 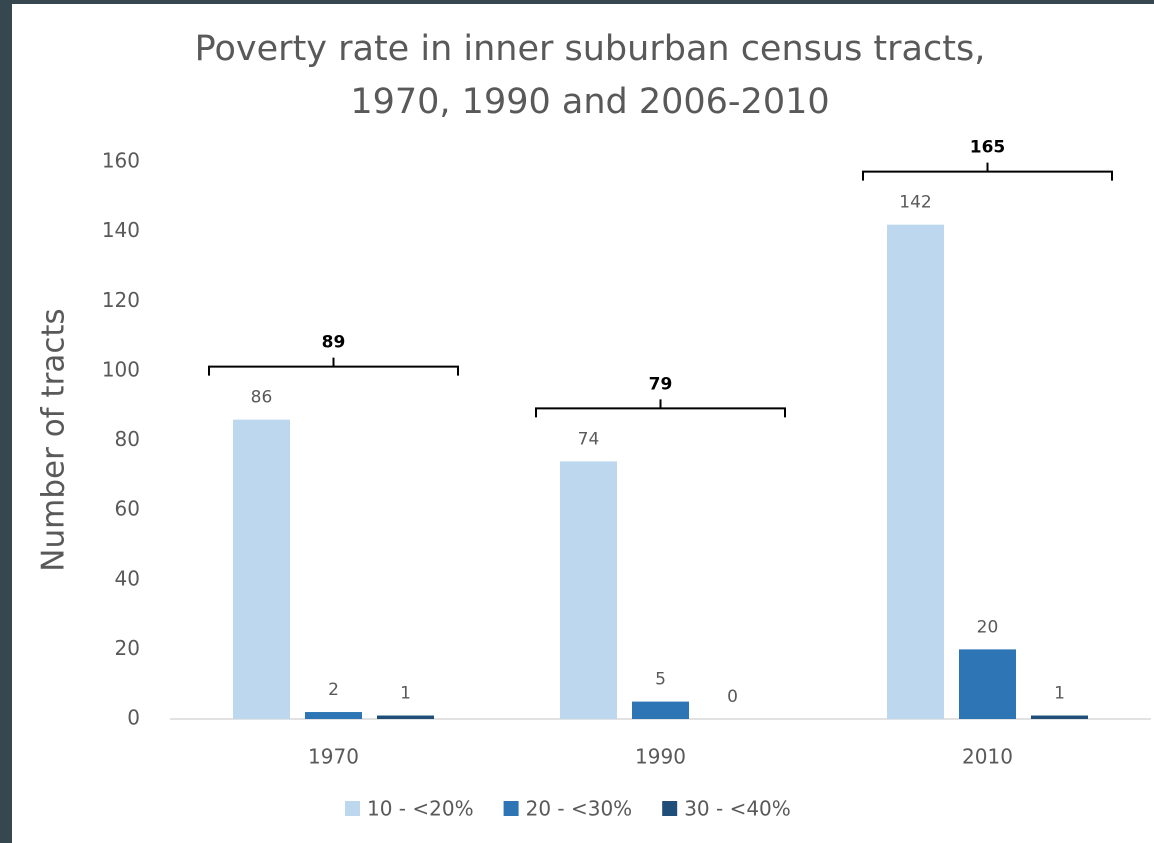 What do you see at coordinates (121, 161) in the screenshot?
I see `y-tick-label: 160` at bounding box center [121, 161].